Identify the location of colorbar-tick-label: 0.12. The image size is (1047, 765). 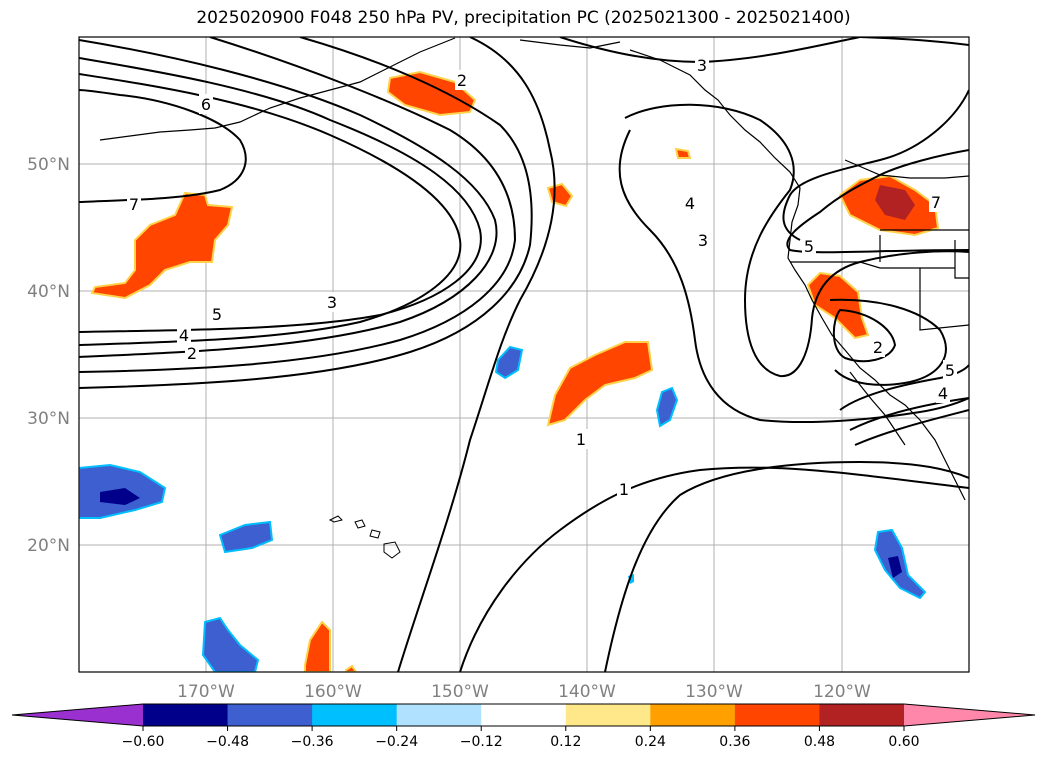
(565, 742).